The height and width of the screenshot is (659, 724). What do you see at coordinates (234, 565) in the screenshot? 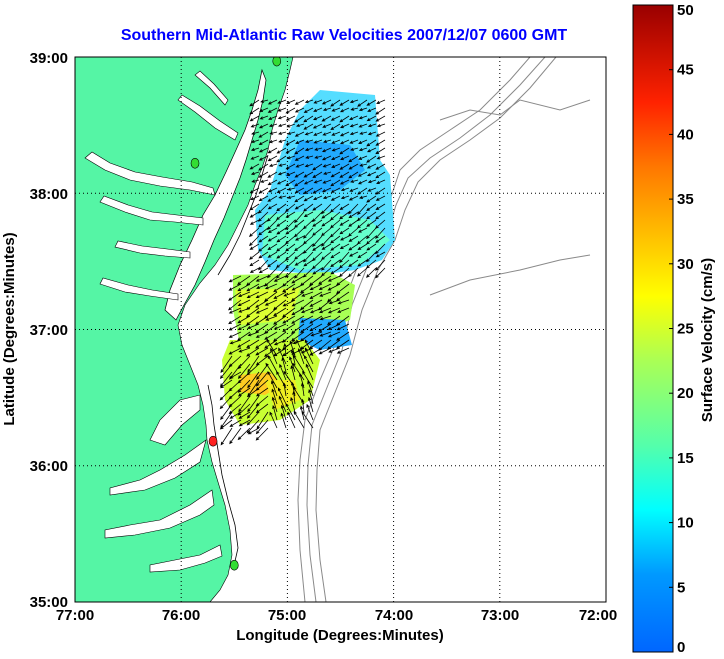
I see `station-marker` at bounding box center [234, 565].